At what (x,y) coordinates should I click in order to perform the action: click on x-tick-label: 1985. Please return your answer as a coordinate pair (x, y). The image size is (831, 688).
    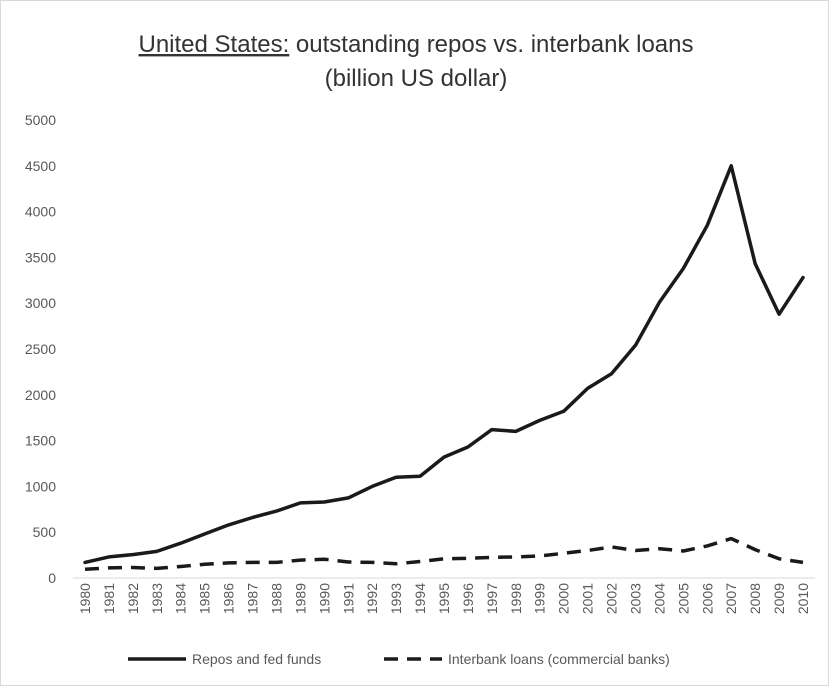
    Looking at the image, I should click on (205, 598).